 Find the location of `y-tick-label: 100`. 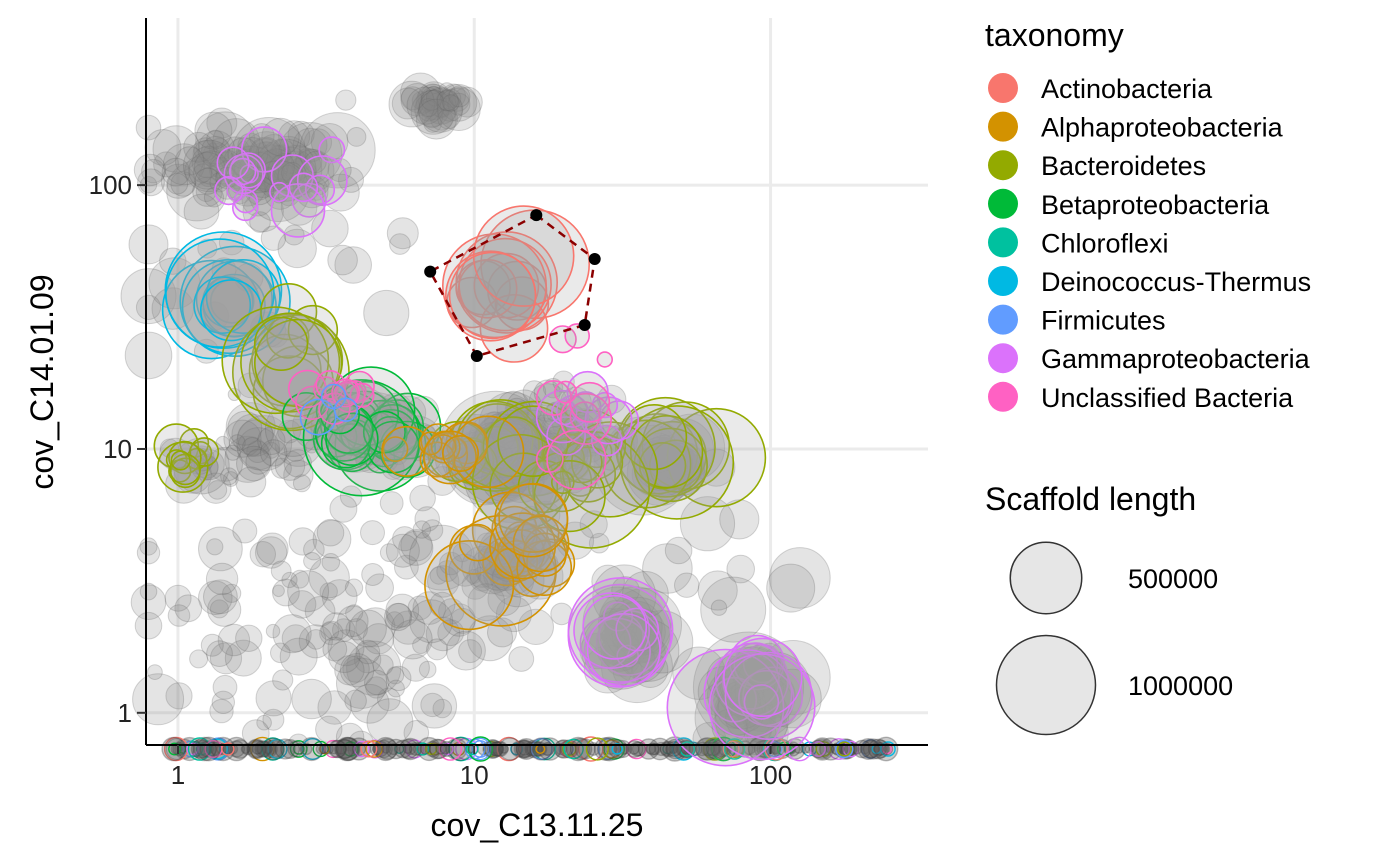

y-tick-label: 100 is located at coordinates (110, 185).